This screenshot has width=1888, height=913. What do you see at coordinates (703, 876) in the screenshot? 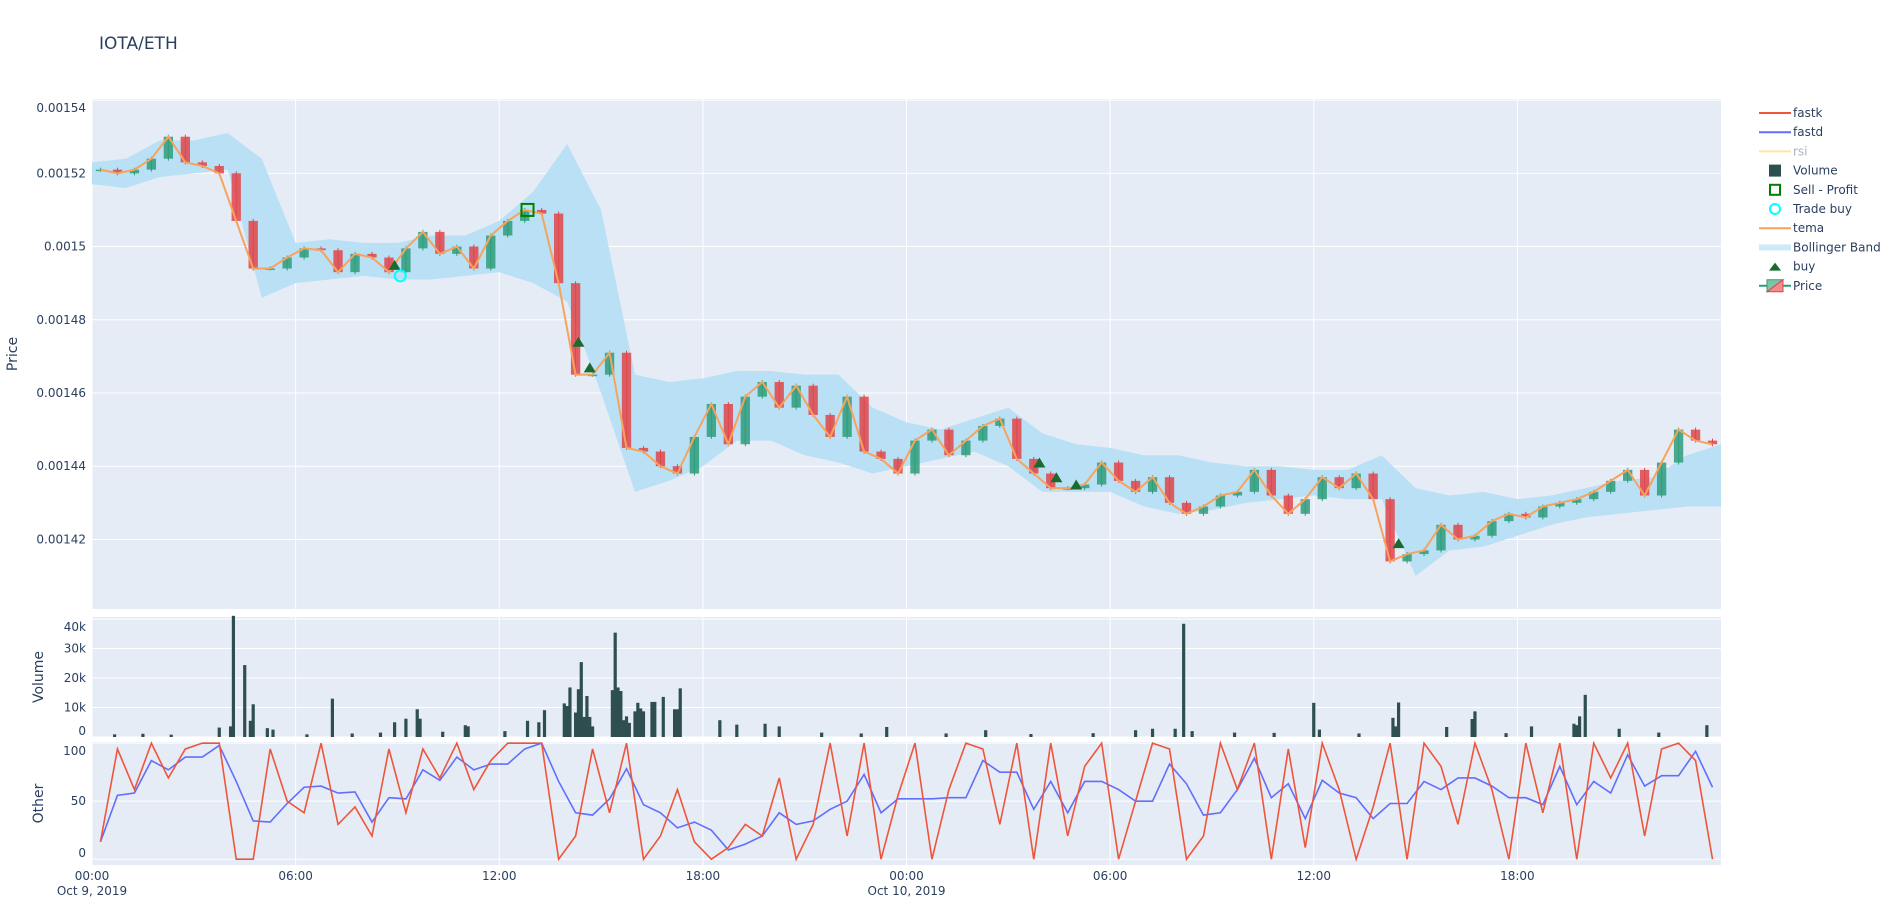
I see `x-tick-label: 18:00` at bounding box center [703, 876].